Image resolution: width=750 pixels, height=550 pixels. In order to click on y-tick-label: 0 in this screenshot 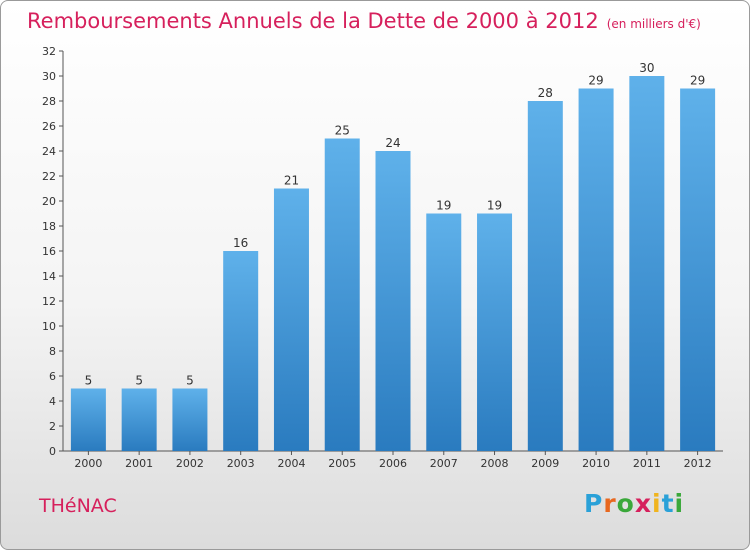, I will do `click(52, 451)`.